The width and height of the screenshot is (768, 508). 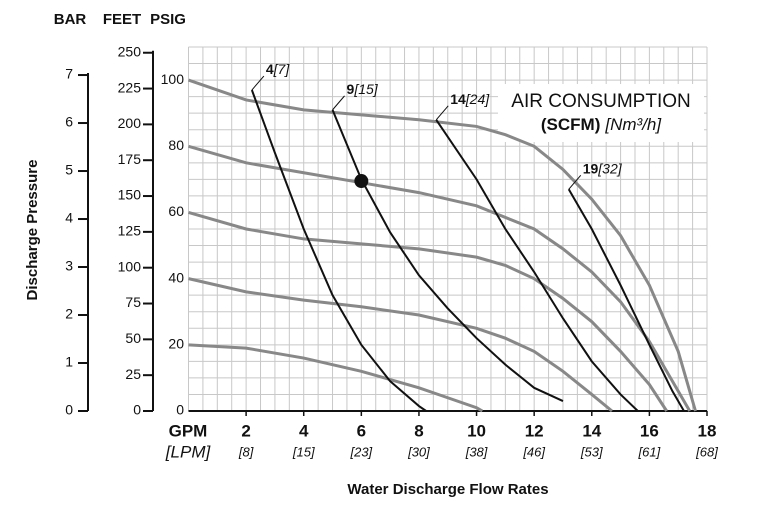 What do you see at coordinates (533, 451) in the screenshot?
I see `x-tick-metric-label: [46]` at bounding box center [533, 451].